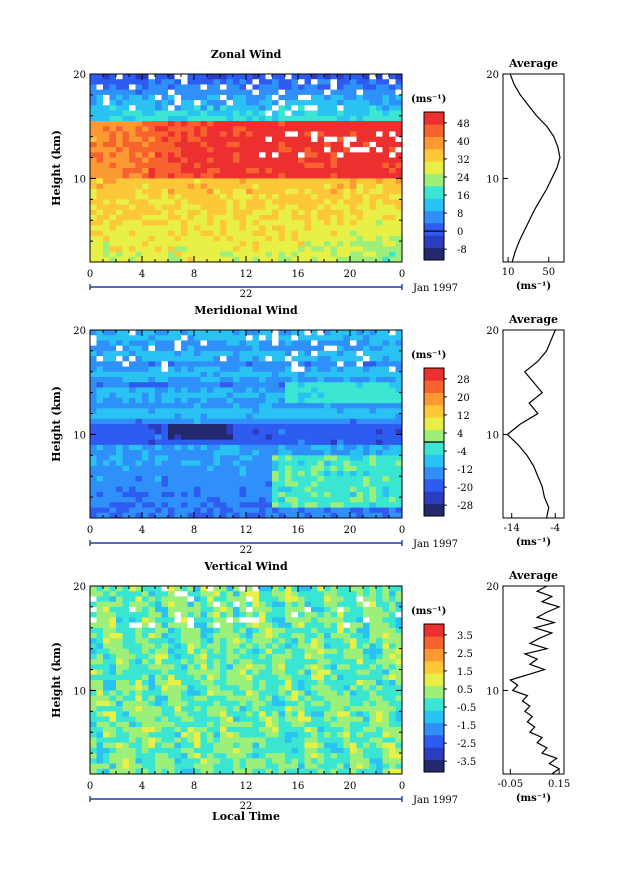  I want to click on colorbar-tick-label: 20, so click(463, 398).